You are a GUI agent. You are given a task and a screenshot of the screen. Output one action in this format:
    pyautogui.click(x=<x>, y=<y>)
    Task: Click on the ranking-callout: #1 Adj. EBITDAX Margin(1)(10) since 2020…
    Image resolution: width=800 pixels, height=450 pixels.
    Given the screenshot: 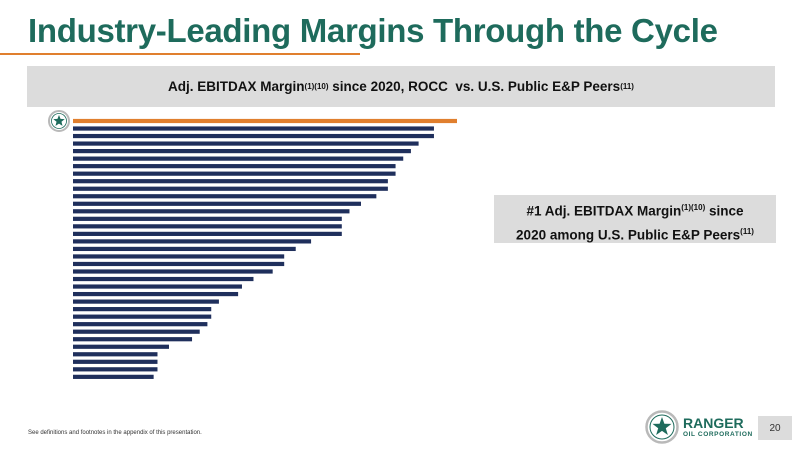 What is the action you would take?
    pyautogui.click(x=635, y=219)
    